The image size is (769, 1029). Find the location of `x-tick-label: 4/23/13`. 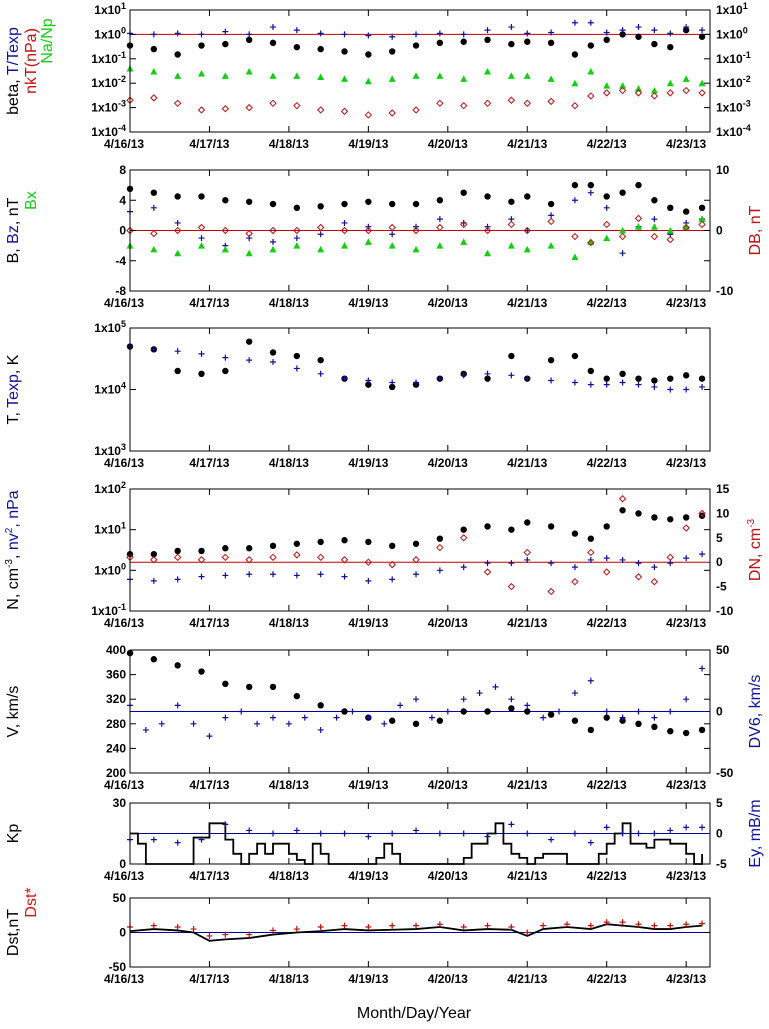

x-tick-label: 4/23/13 is located at coordinates (686, 979).